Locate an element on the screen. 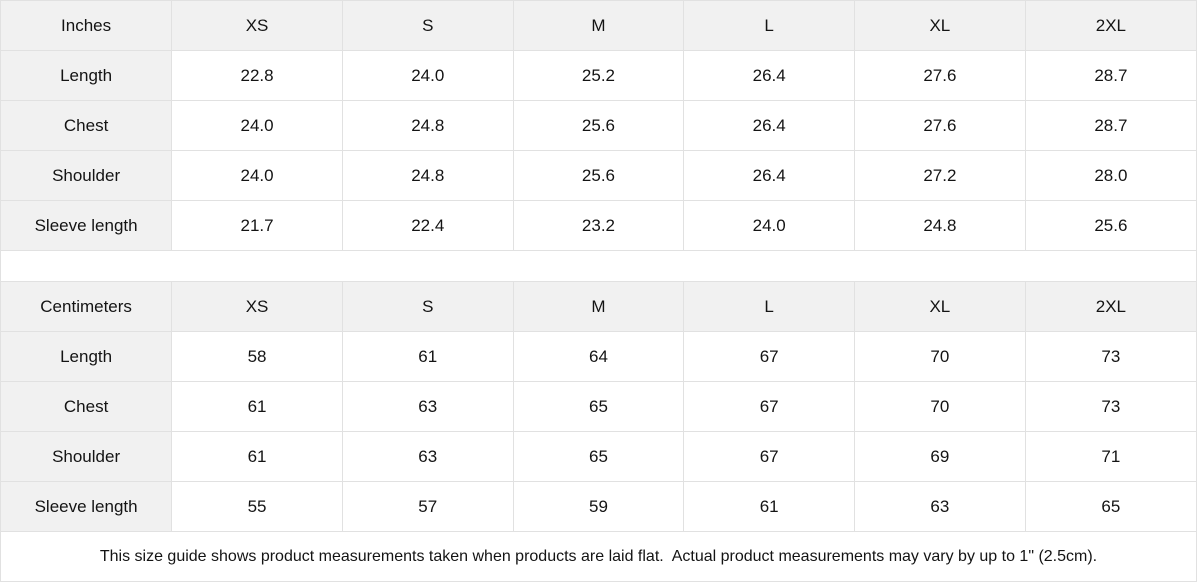  measurement-value: 22.4 is located at coordinates (427, 225).